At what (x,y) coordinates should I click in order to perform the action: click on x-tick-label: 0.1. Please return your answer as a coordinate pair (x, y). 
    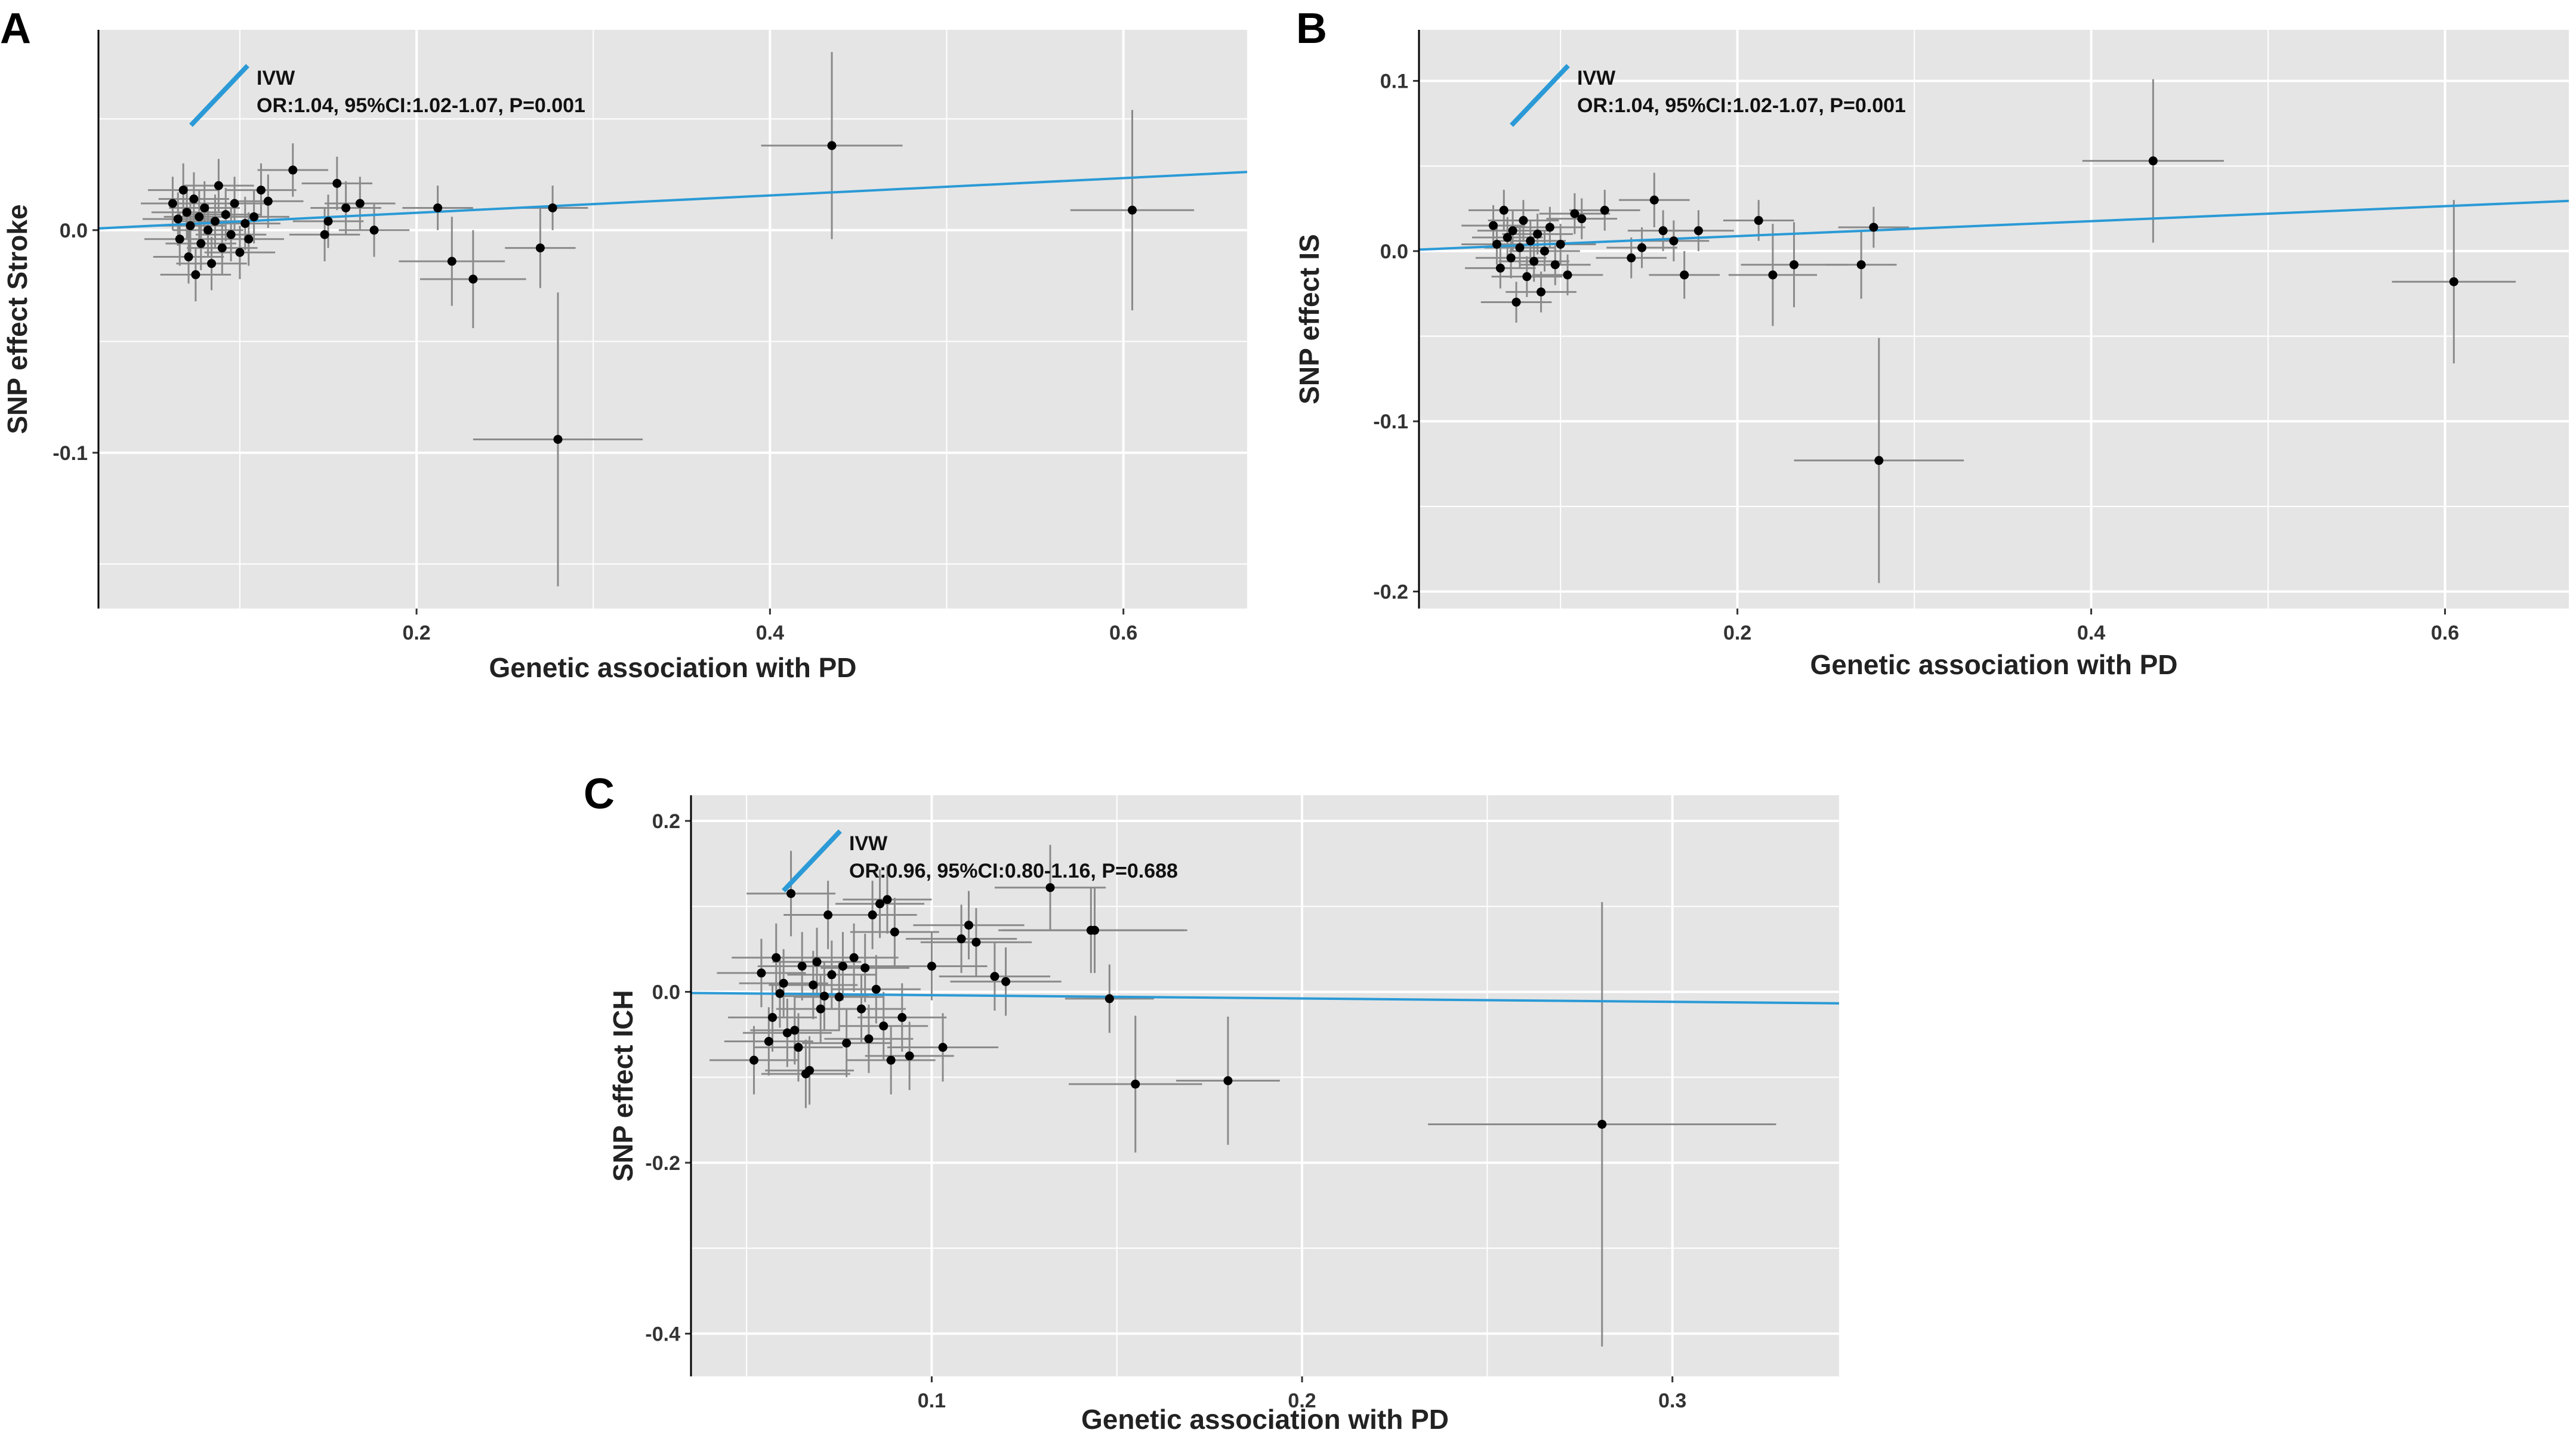
    Looking at the image, I should click on (932, 1400).